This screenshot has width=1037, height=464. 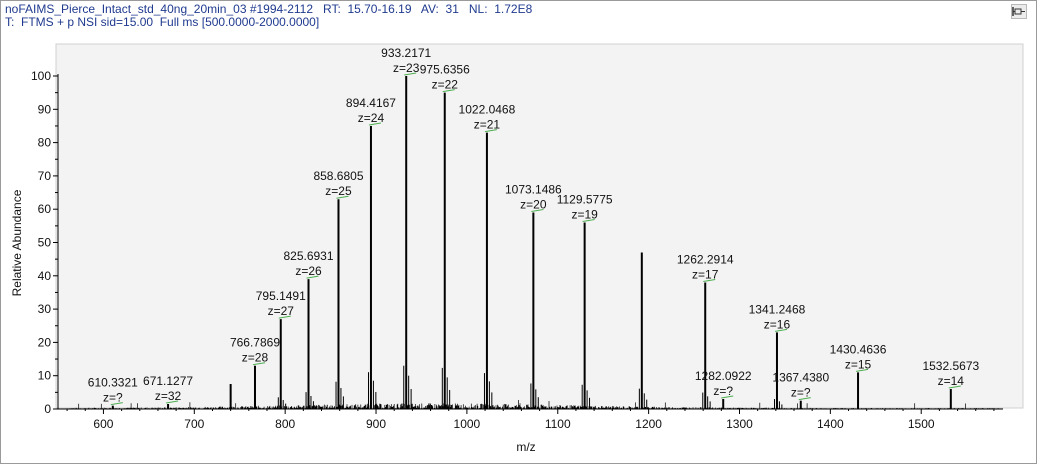 What do you see at coordinates (255, 343) in the screenshot?
I see `peak-mz-label: 766.7869` at bounding box center [255, 343].